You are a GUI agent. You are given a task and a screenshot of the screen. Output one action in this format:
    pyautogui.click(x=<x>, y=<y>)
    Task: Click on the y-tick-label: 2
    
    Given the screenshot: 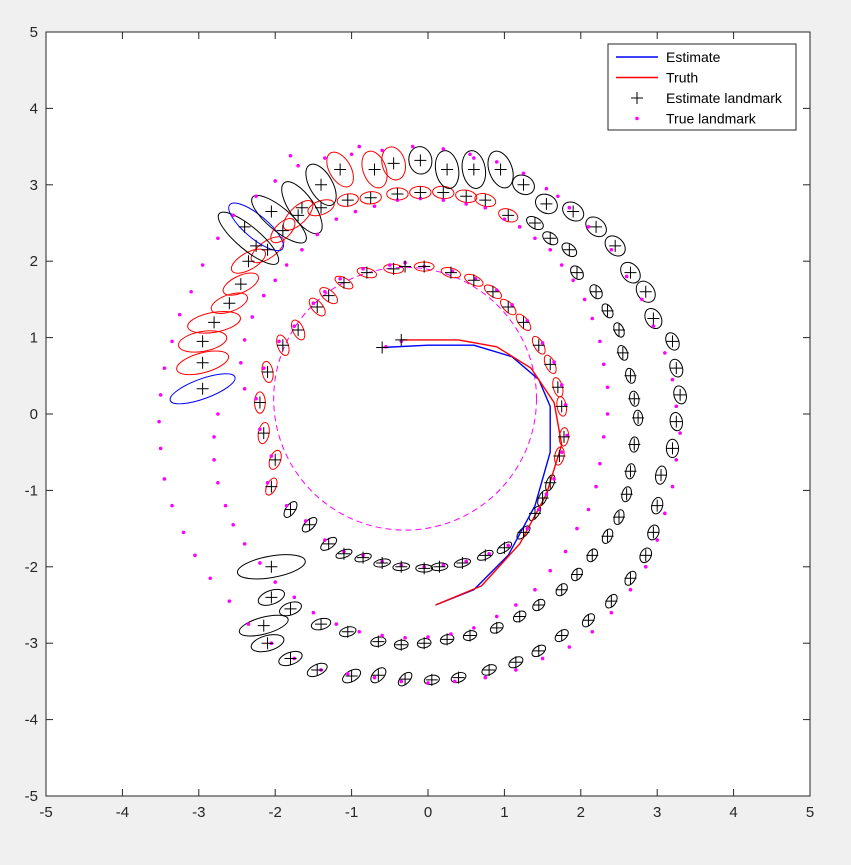 What is the action you would take?
    pyautogui.click(x=34, y=261)
    